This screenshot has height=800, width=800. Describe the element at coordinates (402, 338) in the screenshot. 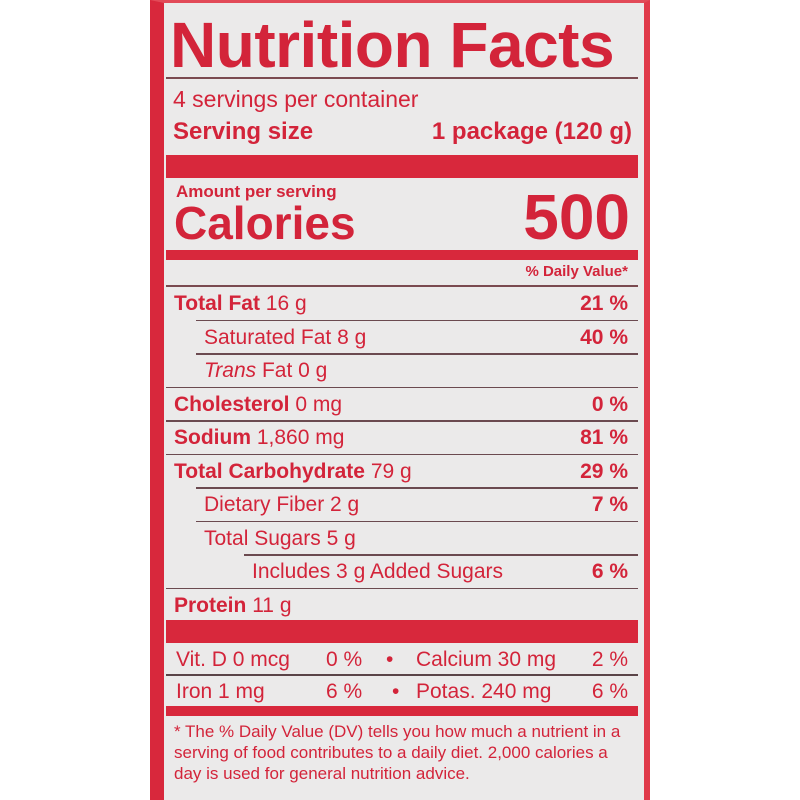

I see `nutrient-row: Saturated Fat 8 g 40 %` at that location.